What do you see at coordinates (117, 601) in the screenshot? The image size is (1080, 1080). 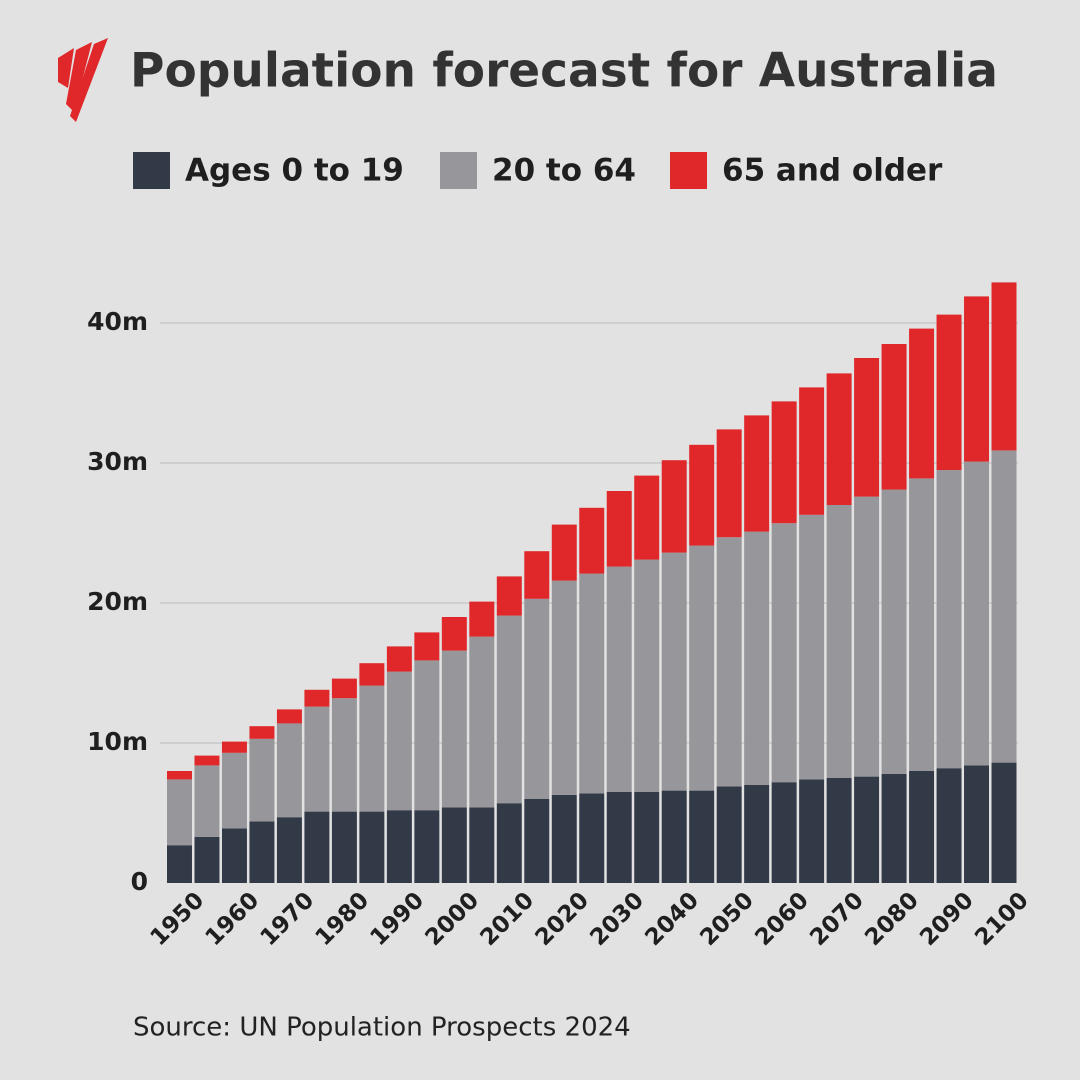 I see `y-tick-label: 20m` at bounding box center [117, 601].